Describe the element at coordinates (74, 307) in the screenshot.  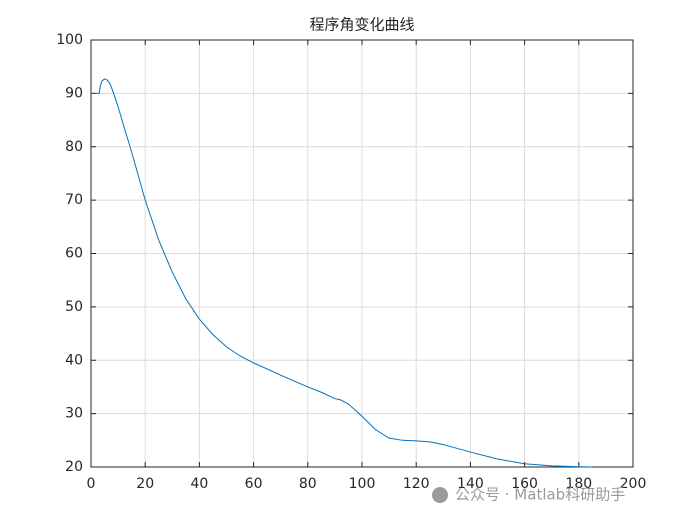
I see `y-tick-label: 50` at that location.